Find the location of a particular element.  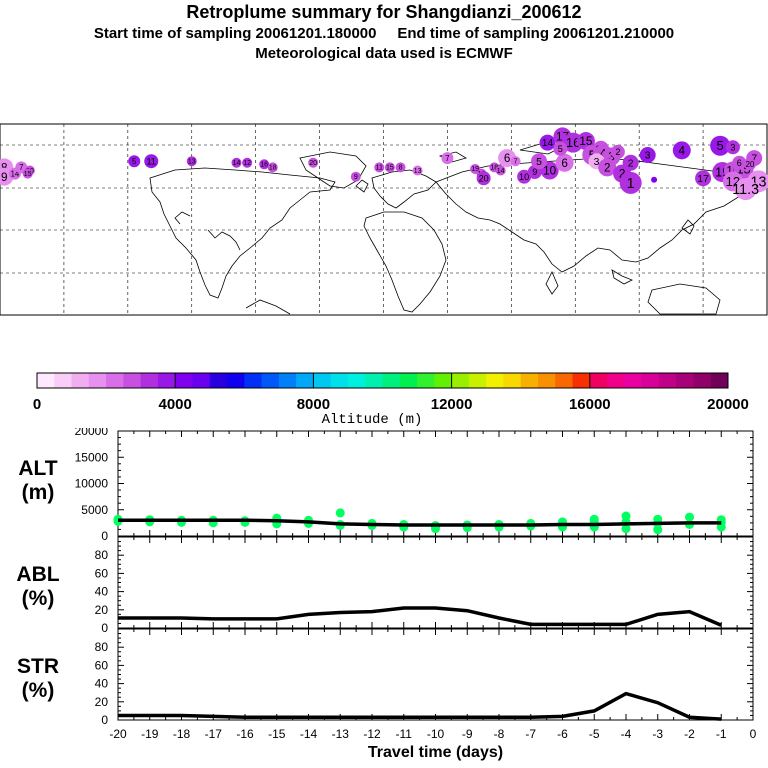

map-marker-label: 4 is located at coordinates (682, 150).